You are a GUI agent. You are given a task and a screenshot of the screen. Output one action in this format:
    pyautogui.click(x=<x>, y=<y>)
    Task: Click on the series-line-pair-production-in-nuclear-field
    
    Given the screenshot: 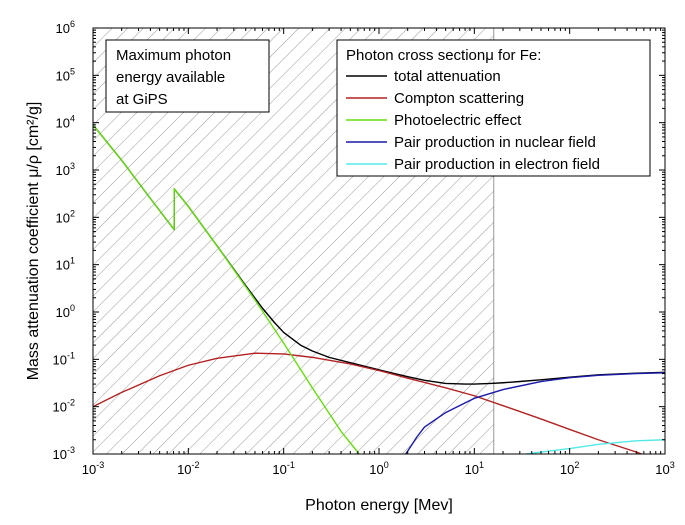 What is the action you would take?
    pyautogui.click(x=535, y=413)
    